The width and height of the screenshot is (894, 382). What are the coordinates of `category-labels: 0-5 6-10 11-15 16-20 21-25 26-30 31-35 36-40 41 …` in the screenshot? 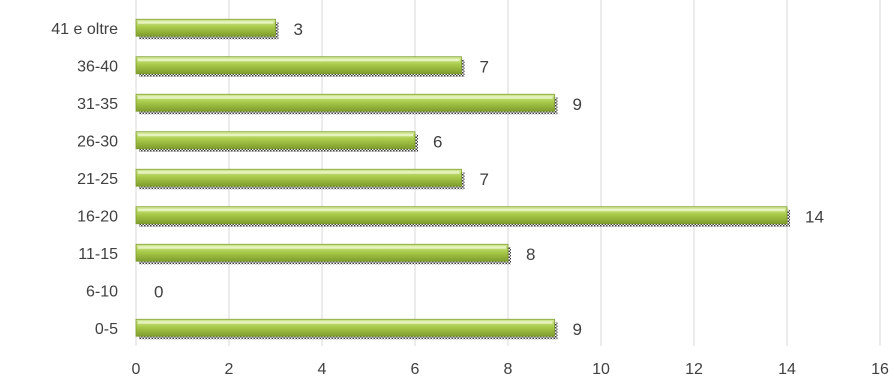 It's located at (84, 179).